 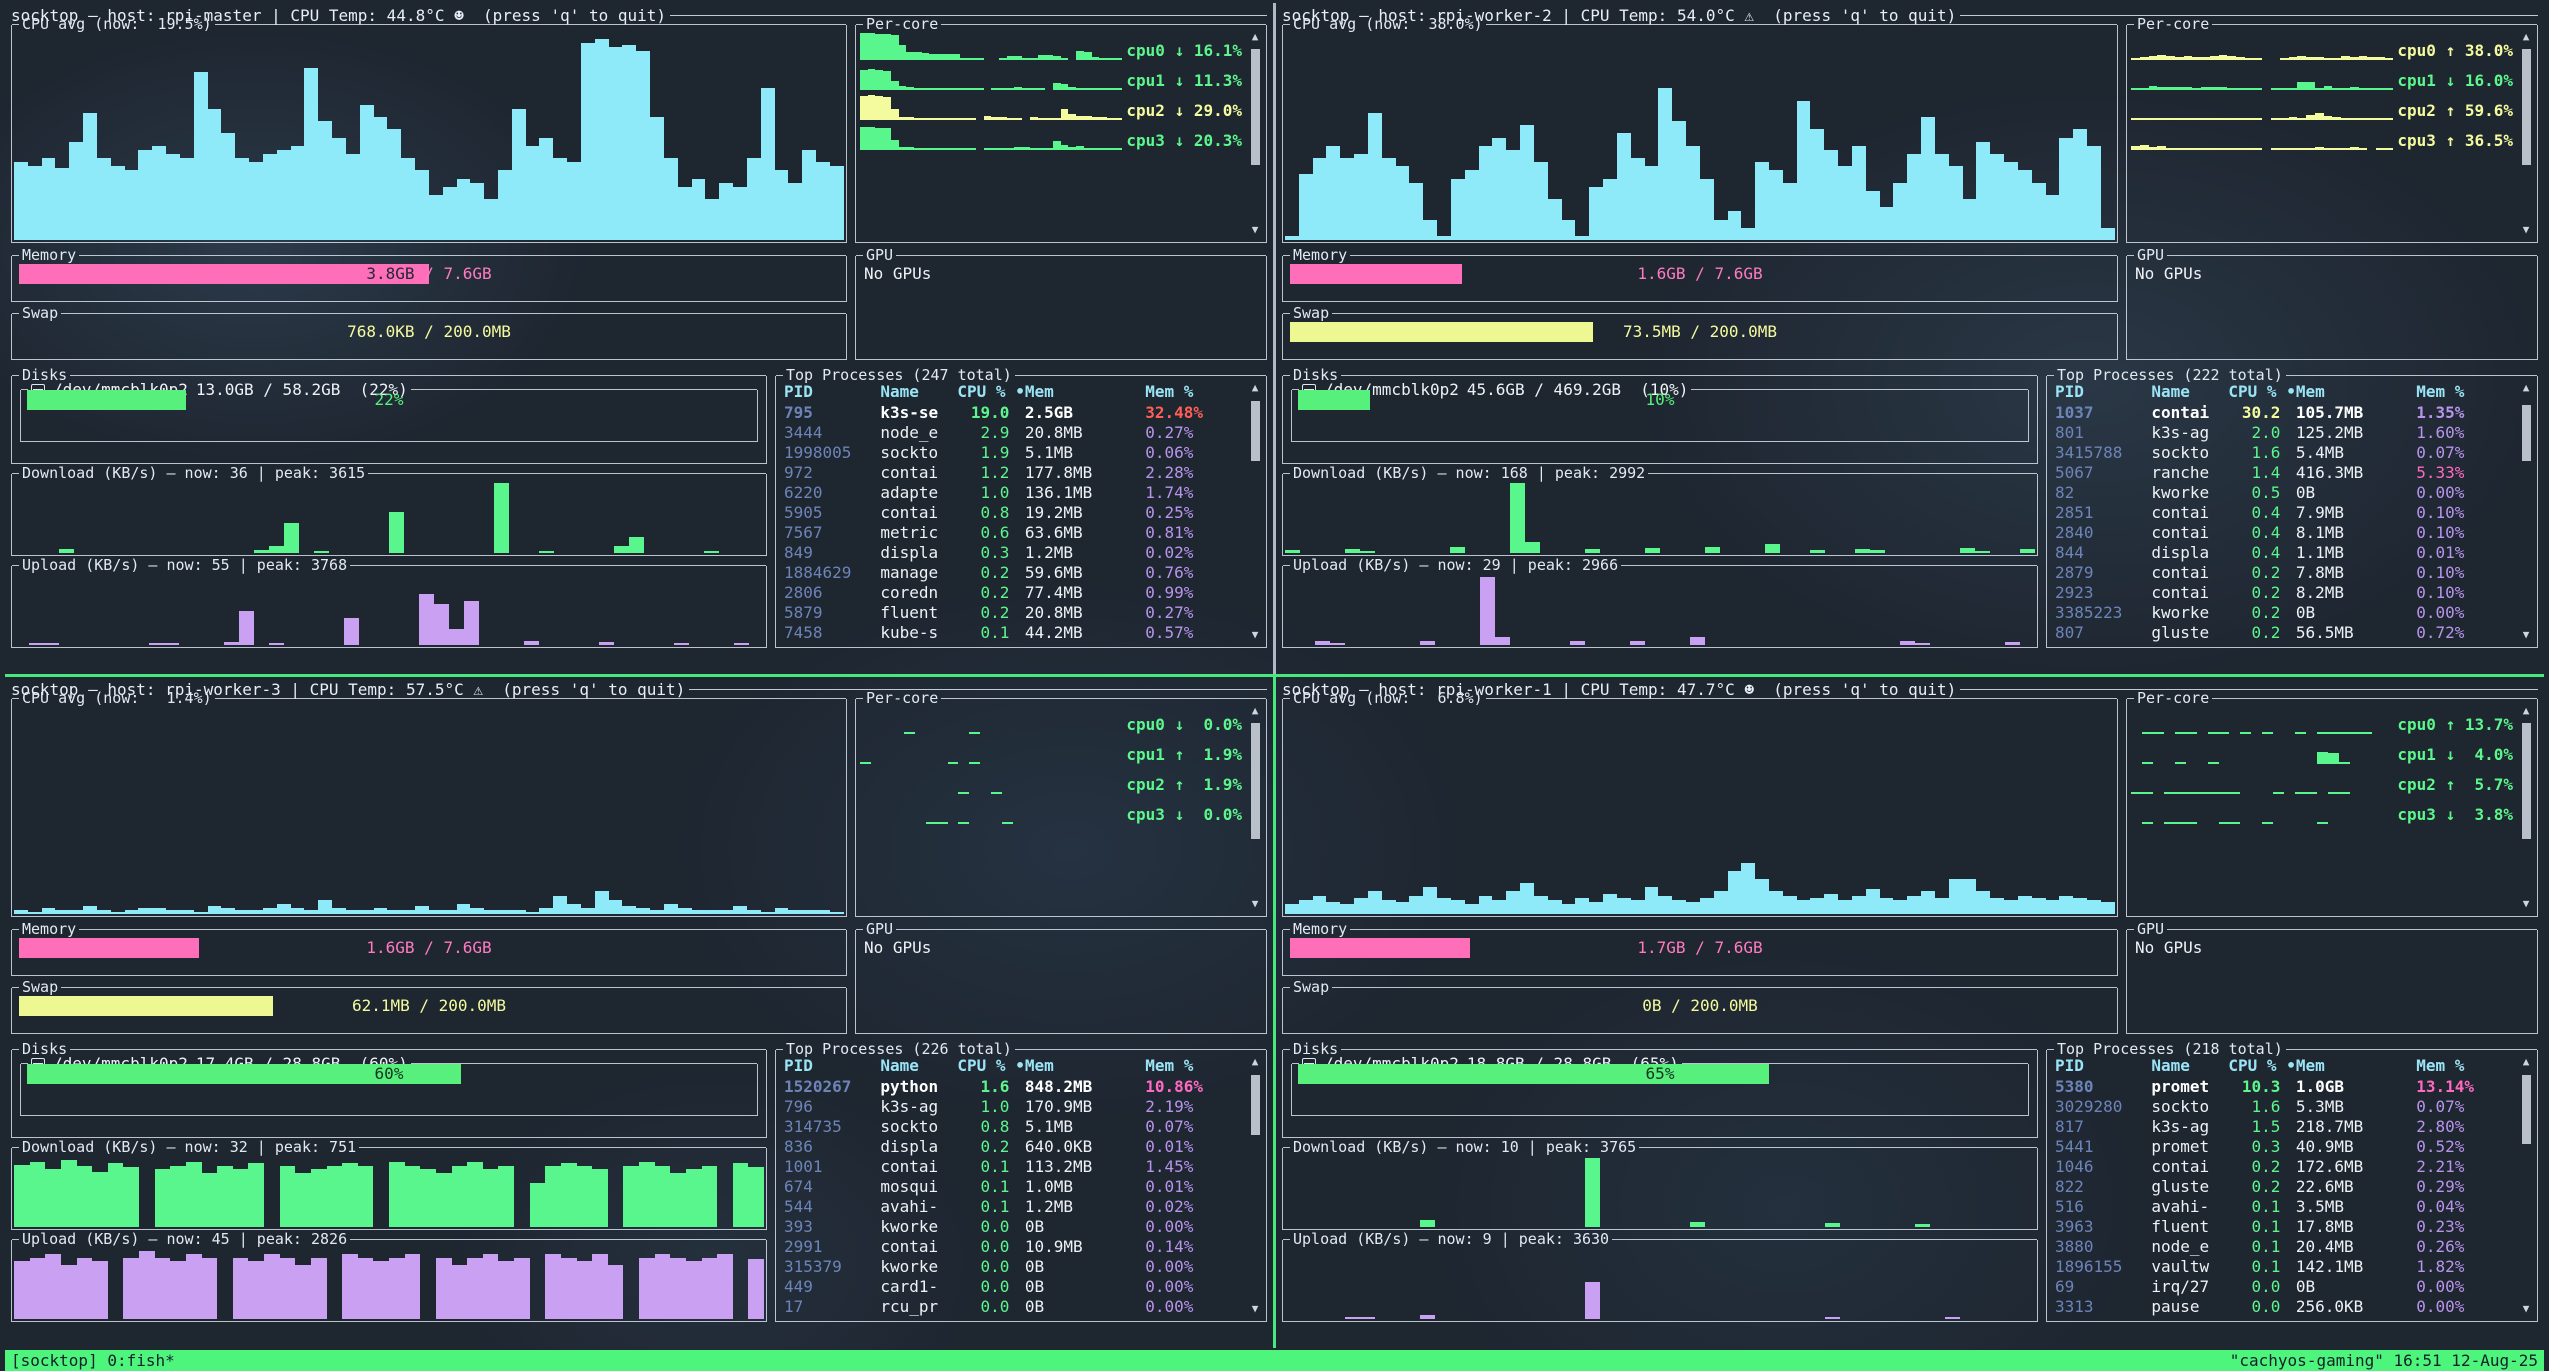 I want to click on process-row: 2879 contai 0.2 7.8MB 0.10%, so click(x=2286, y=573).